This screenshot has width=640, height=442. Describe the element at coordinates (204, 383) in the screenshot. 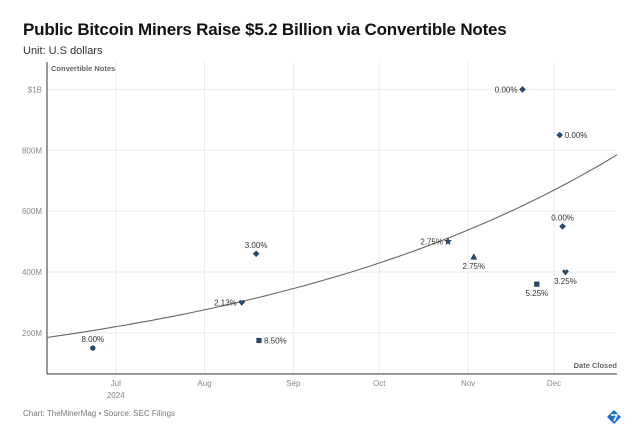

I see `x-tick-label: Aug` at that location.